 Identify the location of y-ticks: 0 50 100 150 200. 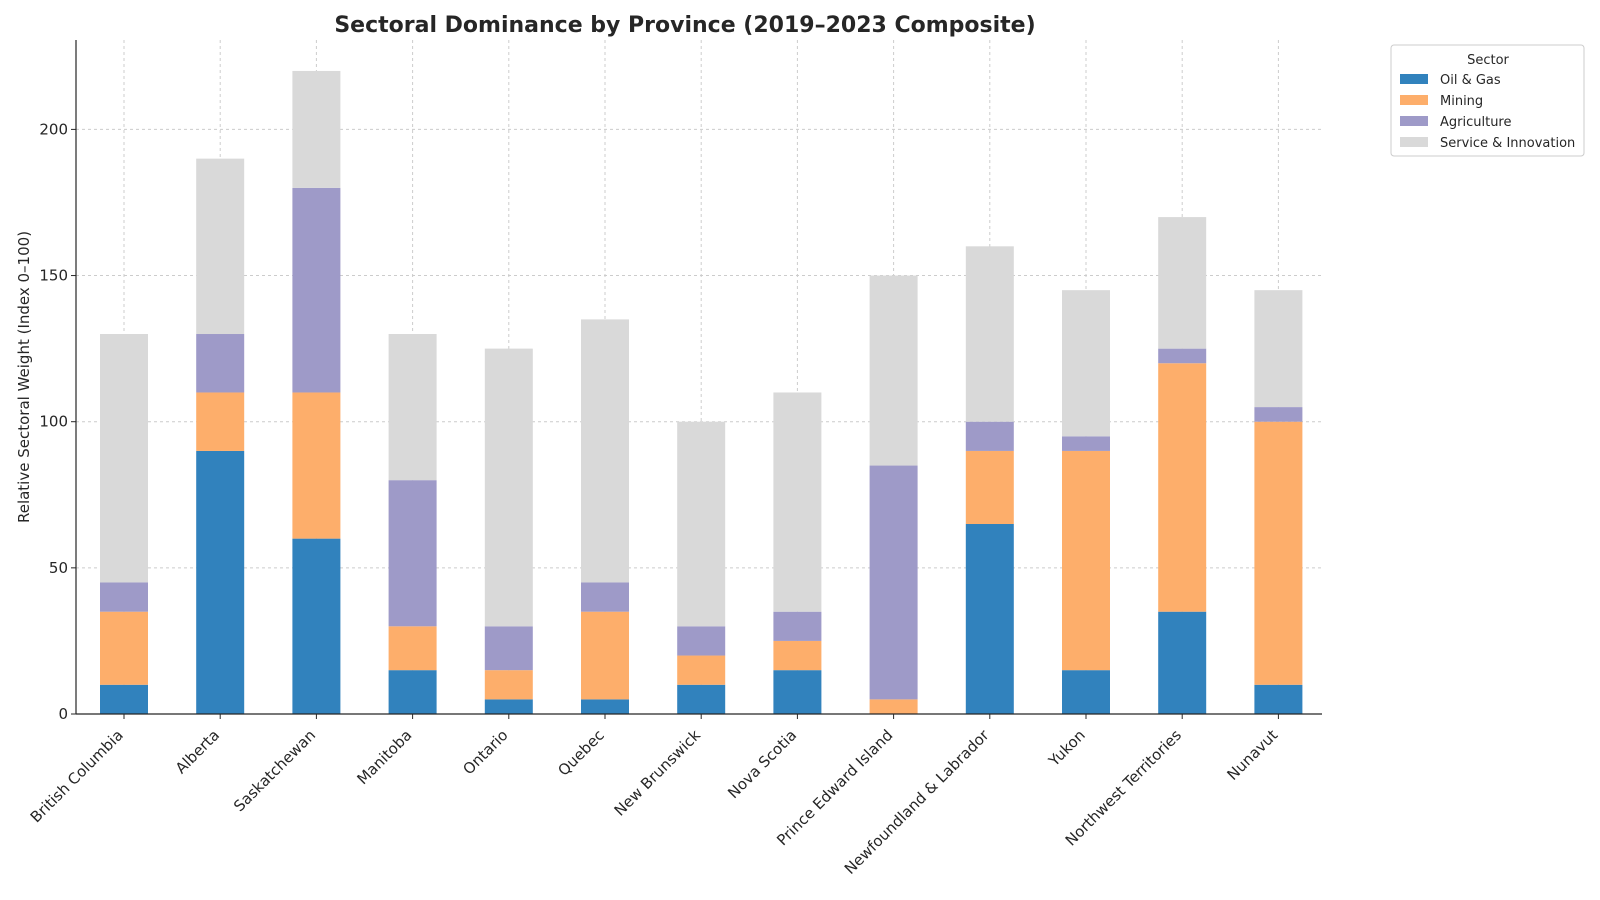
(57, 421).